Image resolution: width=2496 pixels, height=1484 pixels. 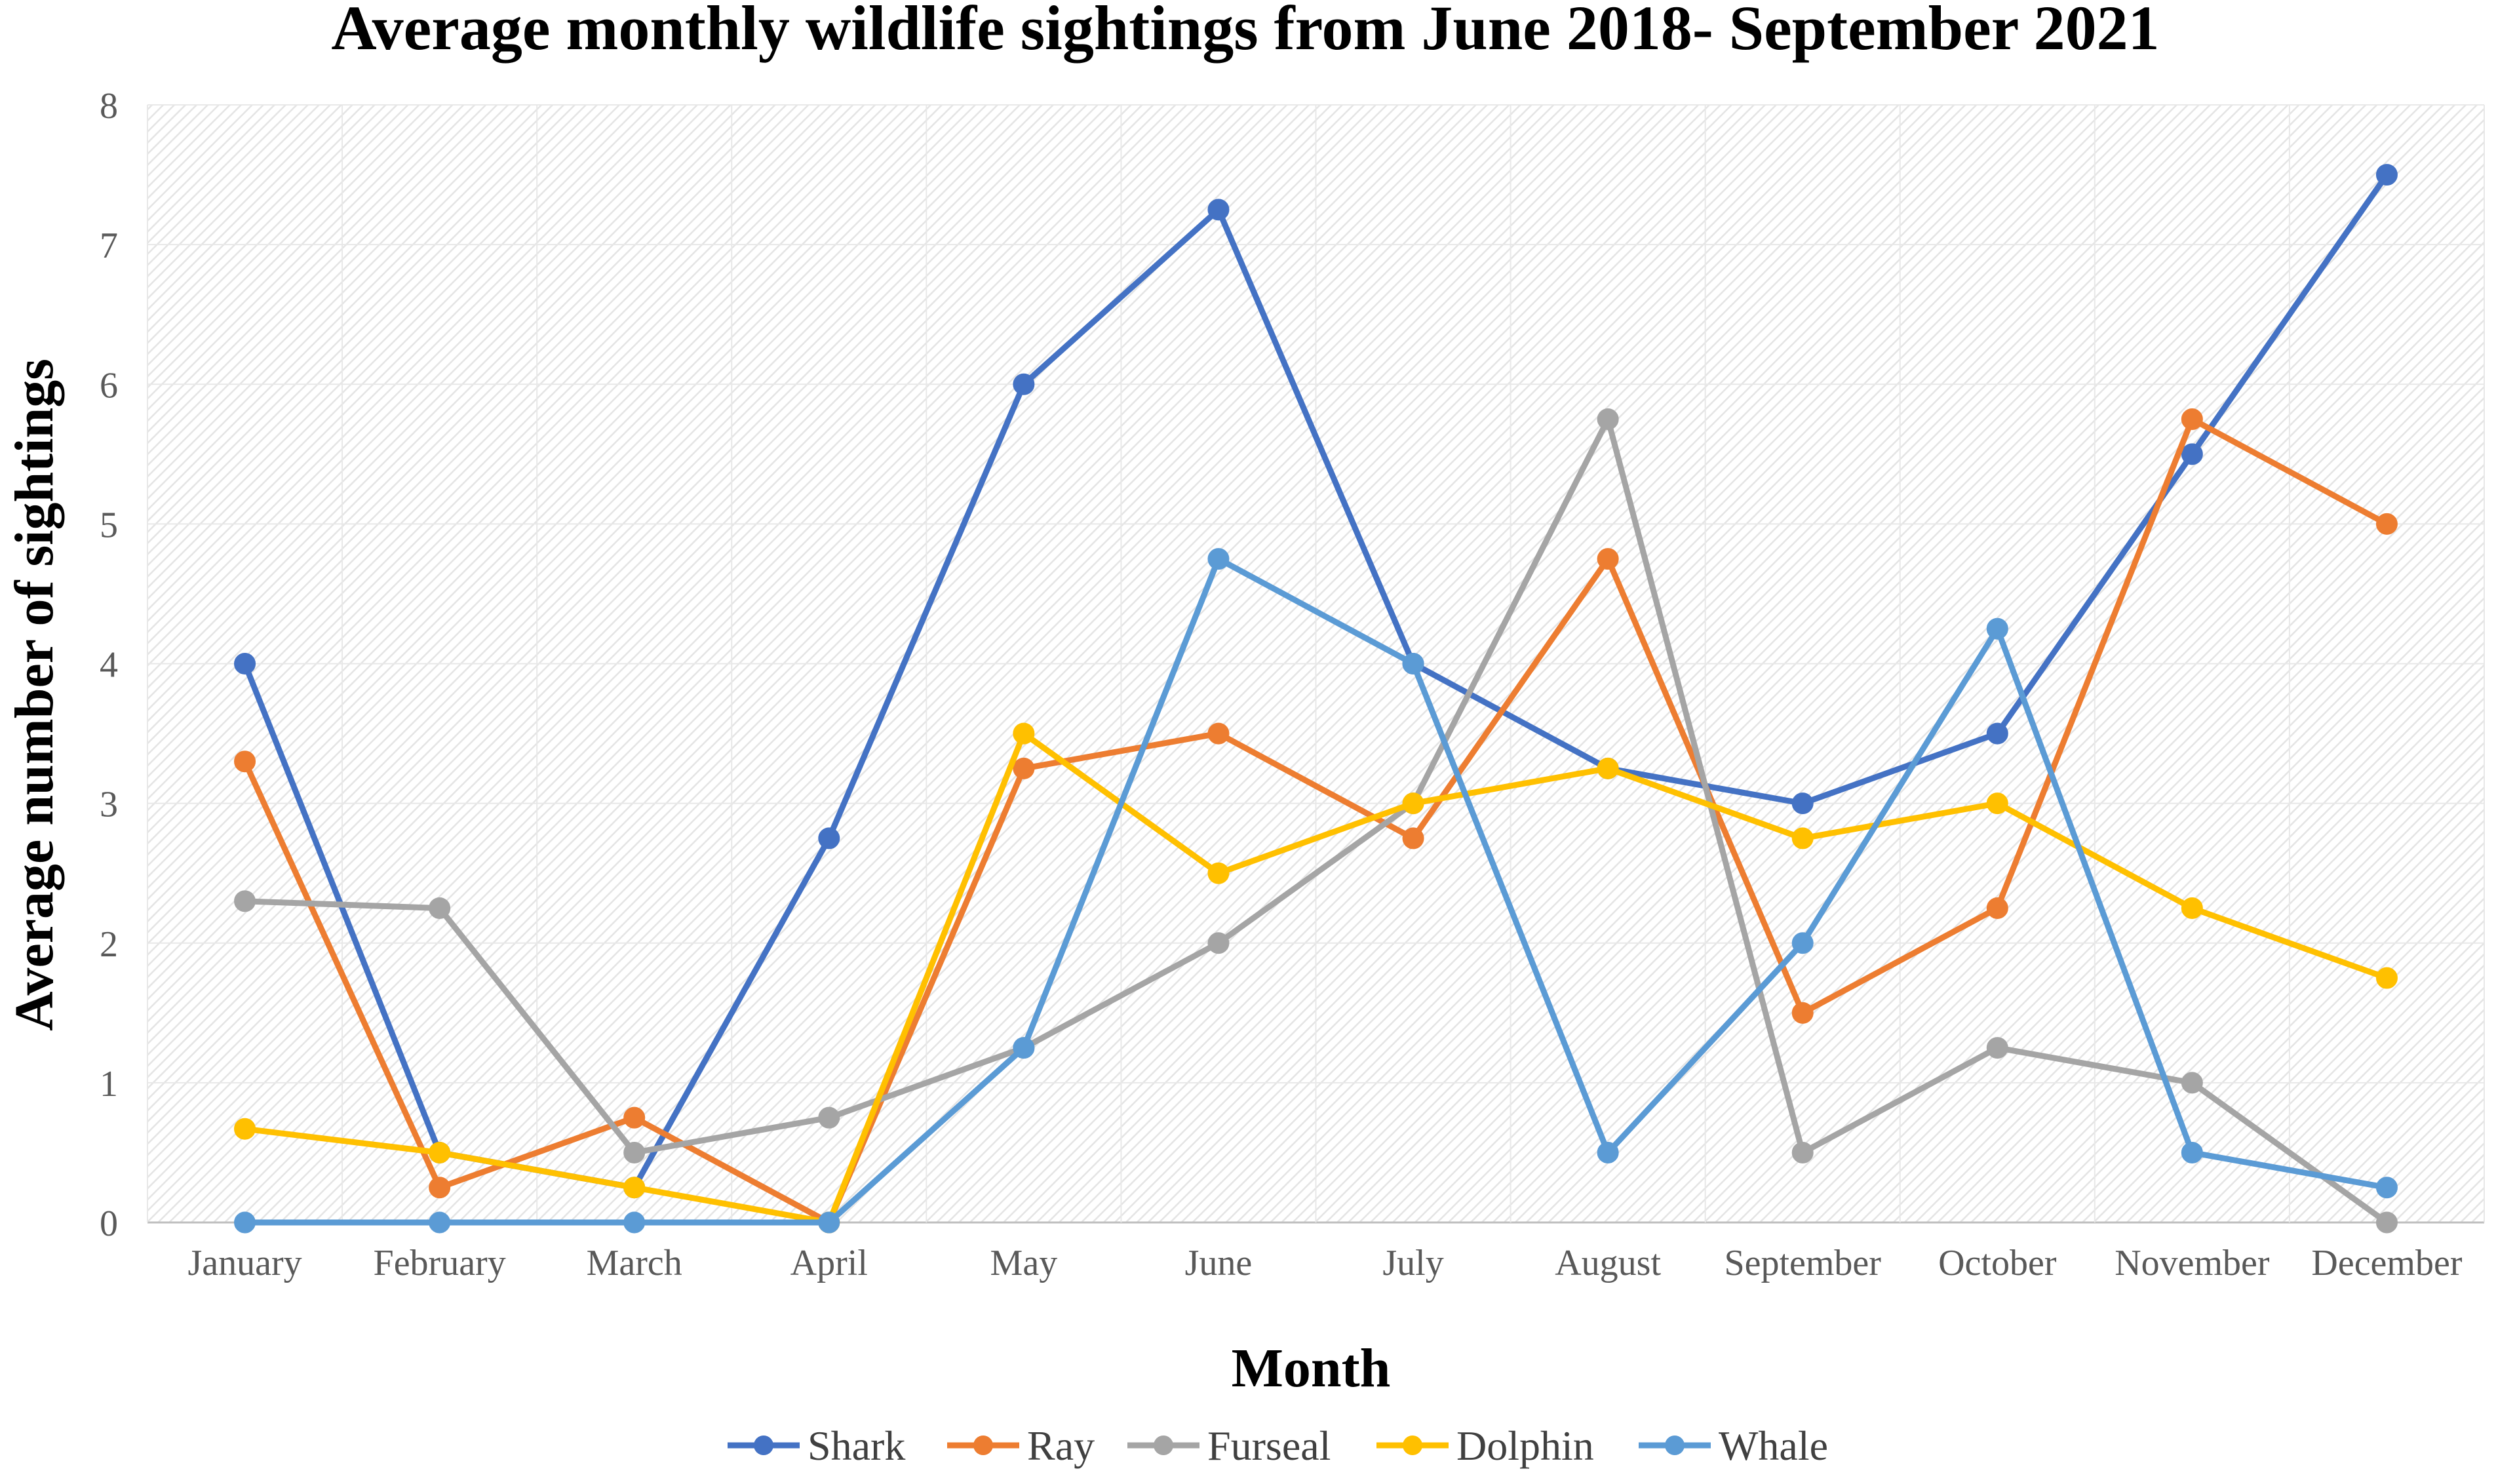 I want to click on legend-item-furseal: Furseal, so click(x=1229, y=1445).